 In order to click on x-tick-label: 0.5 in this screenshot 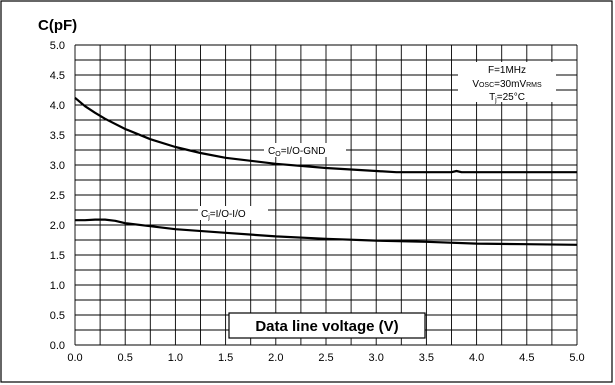, I will do `click(125, 358)`.